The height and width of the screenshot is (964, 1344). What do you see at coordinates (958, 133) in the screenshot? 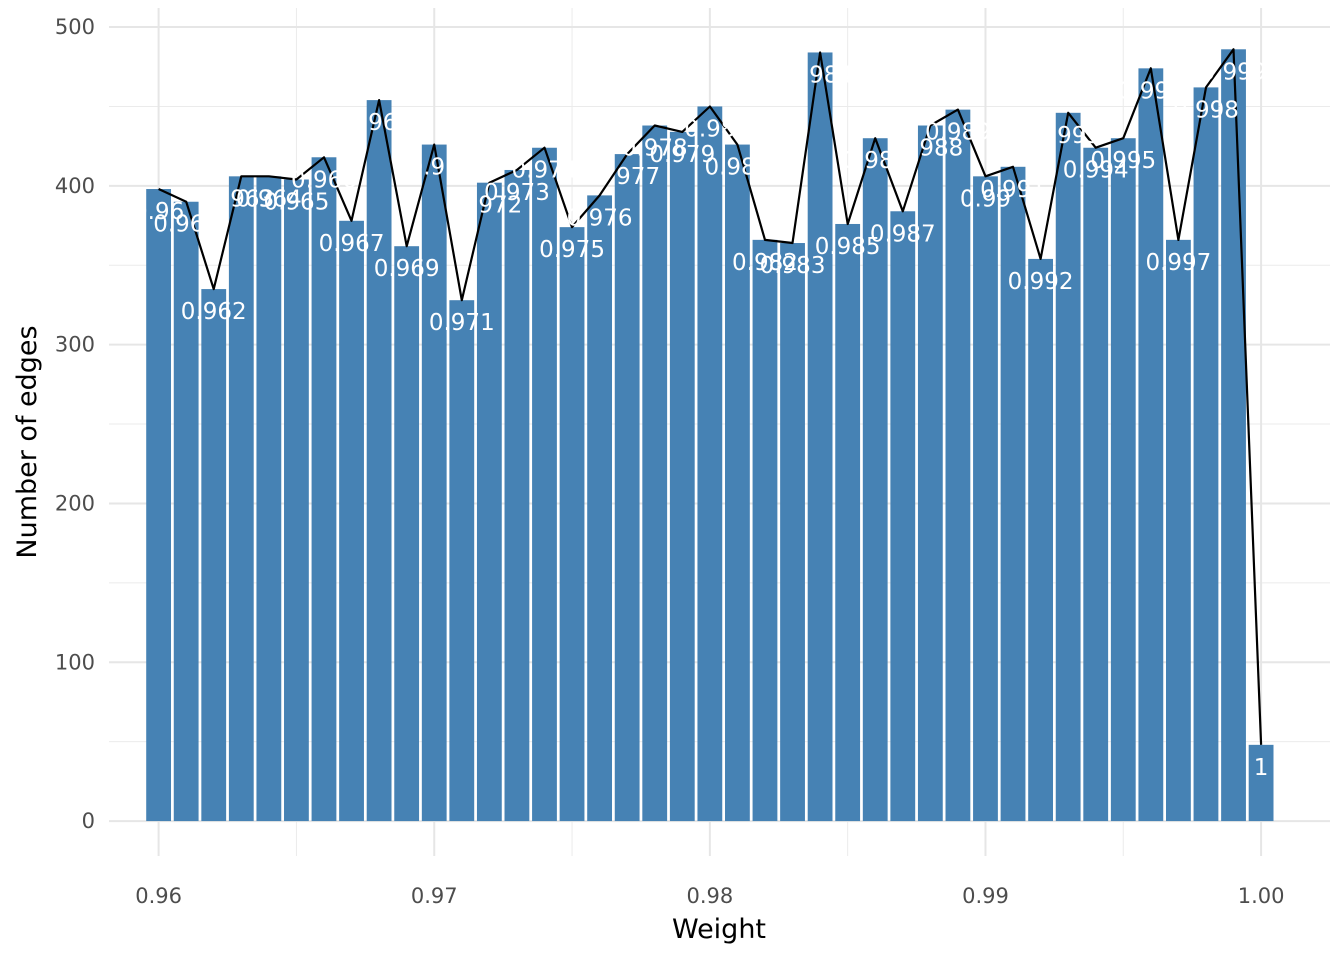
I see `bar-value-label: 0.989` at bounding box center [958, 133].